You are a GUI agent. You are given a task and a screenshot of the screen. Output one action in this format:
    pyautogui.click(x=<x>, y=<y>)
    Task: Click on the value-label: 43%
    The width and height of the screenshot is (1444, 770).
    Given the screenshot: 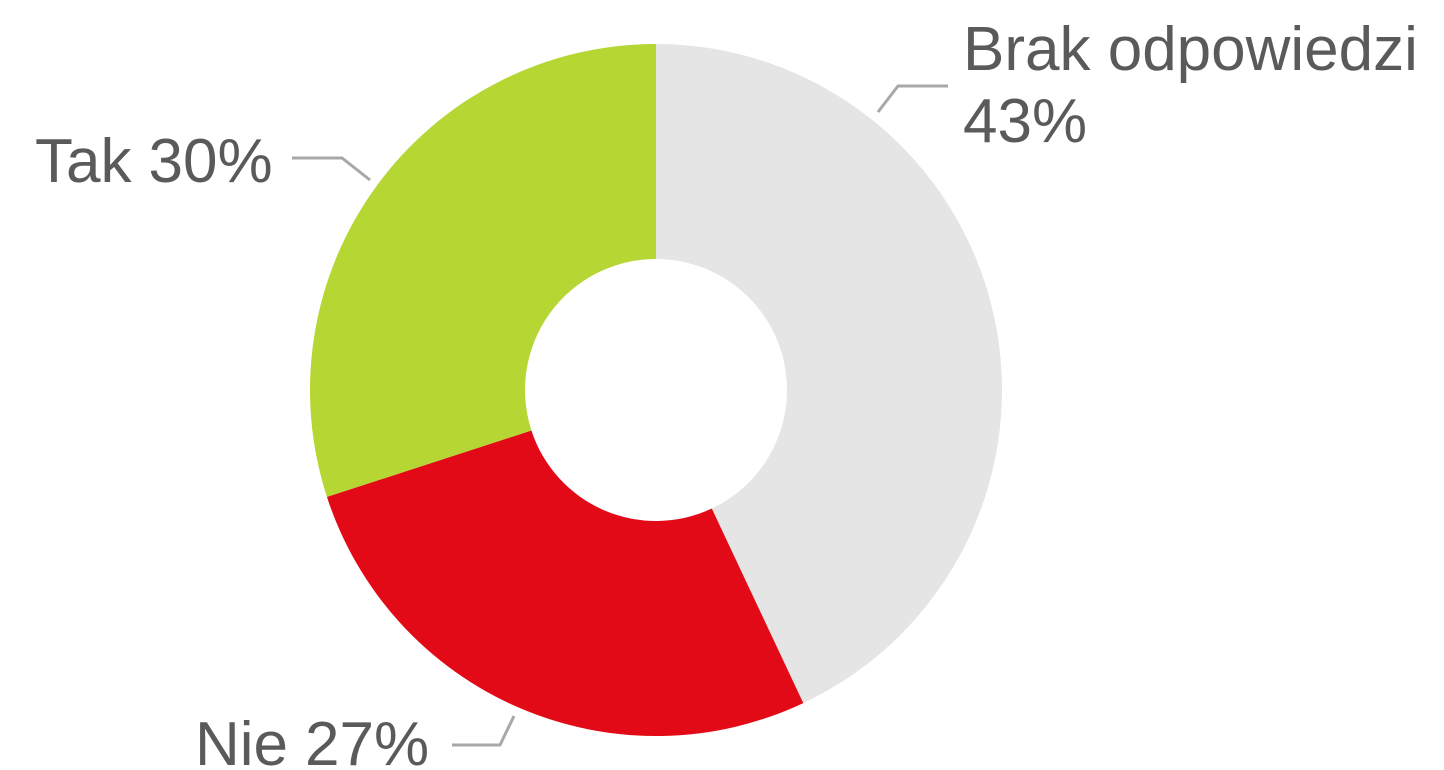 What is the action you would take?
    pyautogui.click(x=1025, y=121)
    